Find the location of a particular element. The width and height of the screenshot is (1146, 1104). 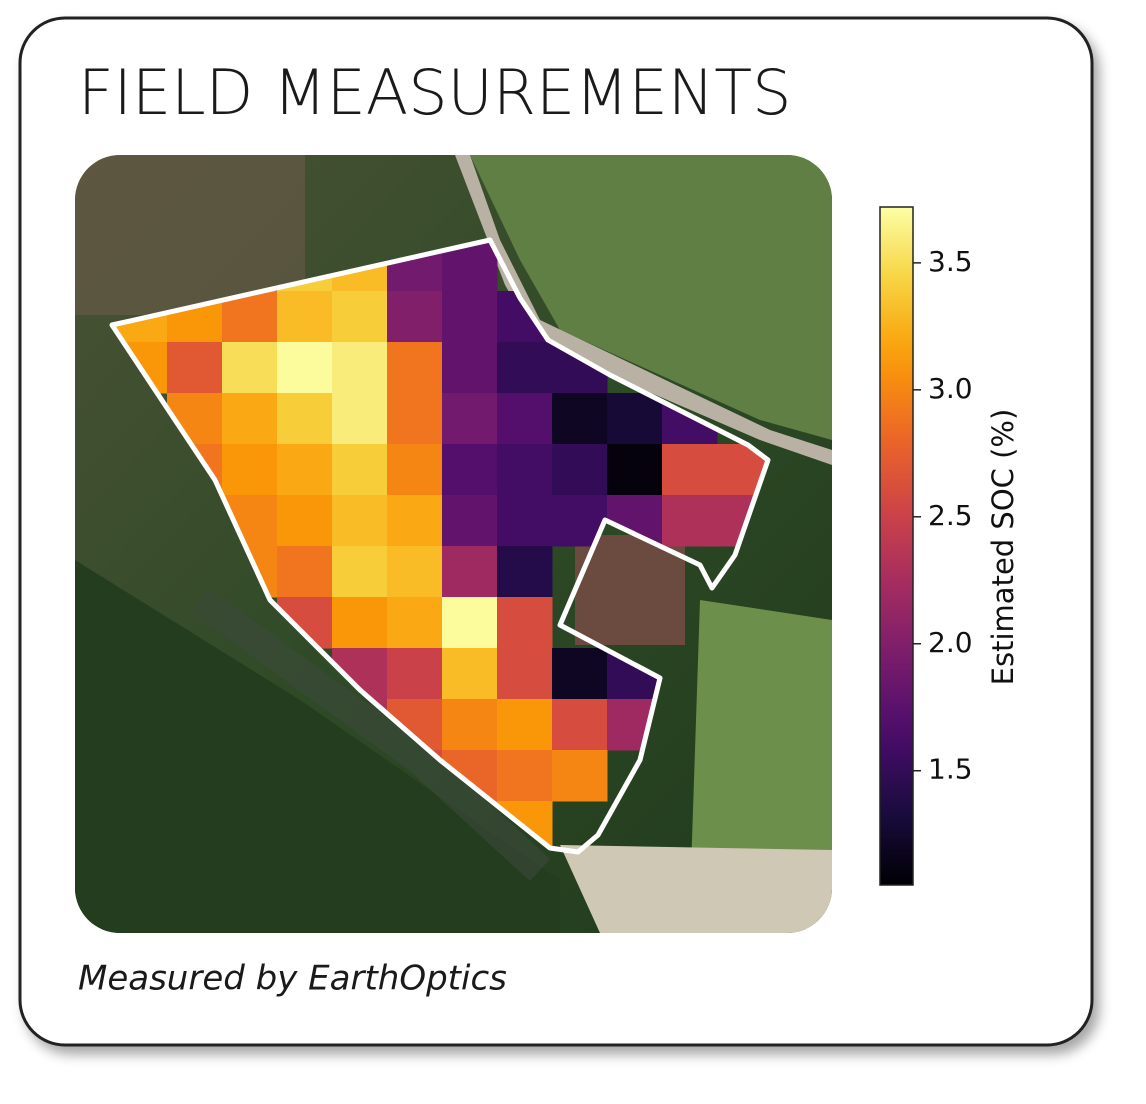

colorbar-ticks: 1.5 2.0 2.5 3.0 3.5 is located at coordinates (943, 515).